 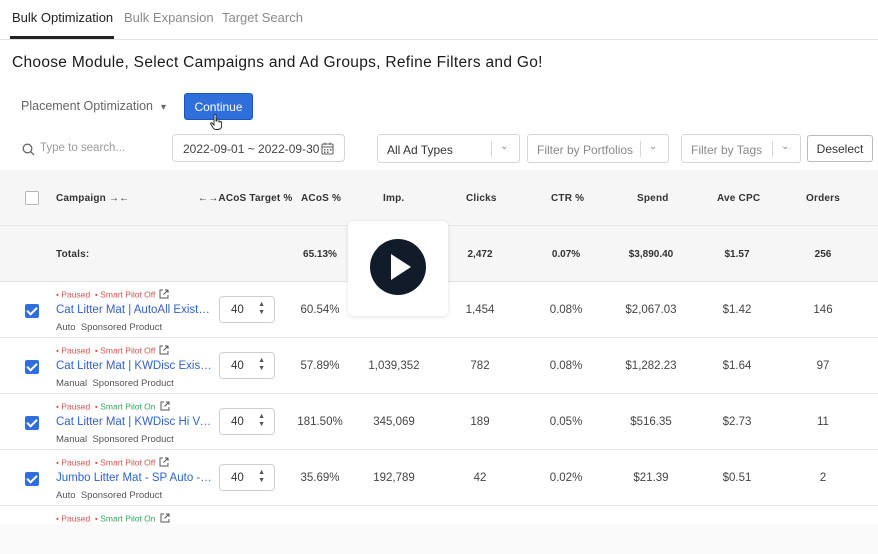 I want to click on targeting-type: Manual, so click(x=72, y=383).